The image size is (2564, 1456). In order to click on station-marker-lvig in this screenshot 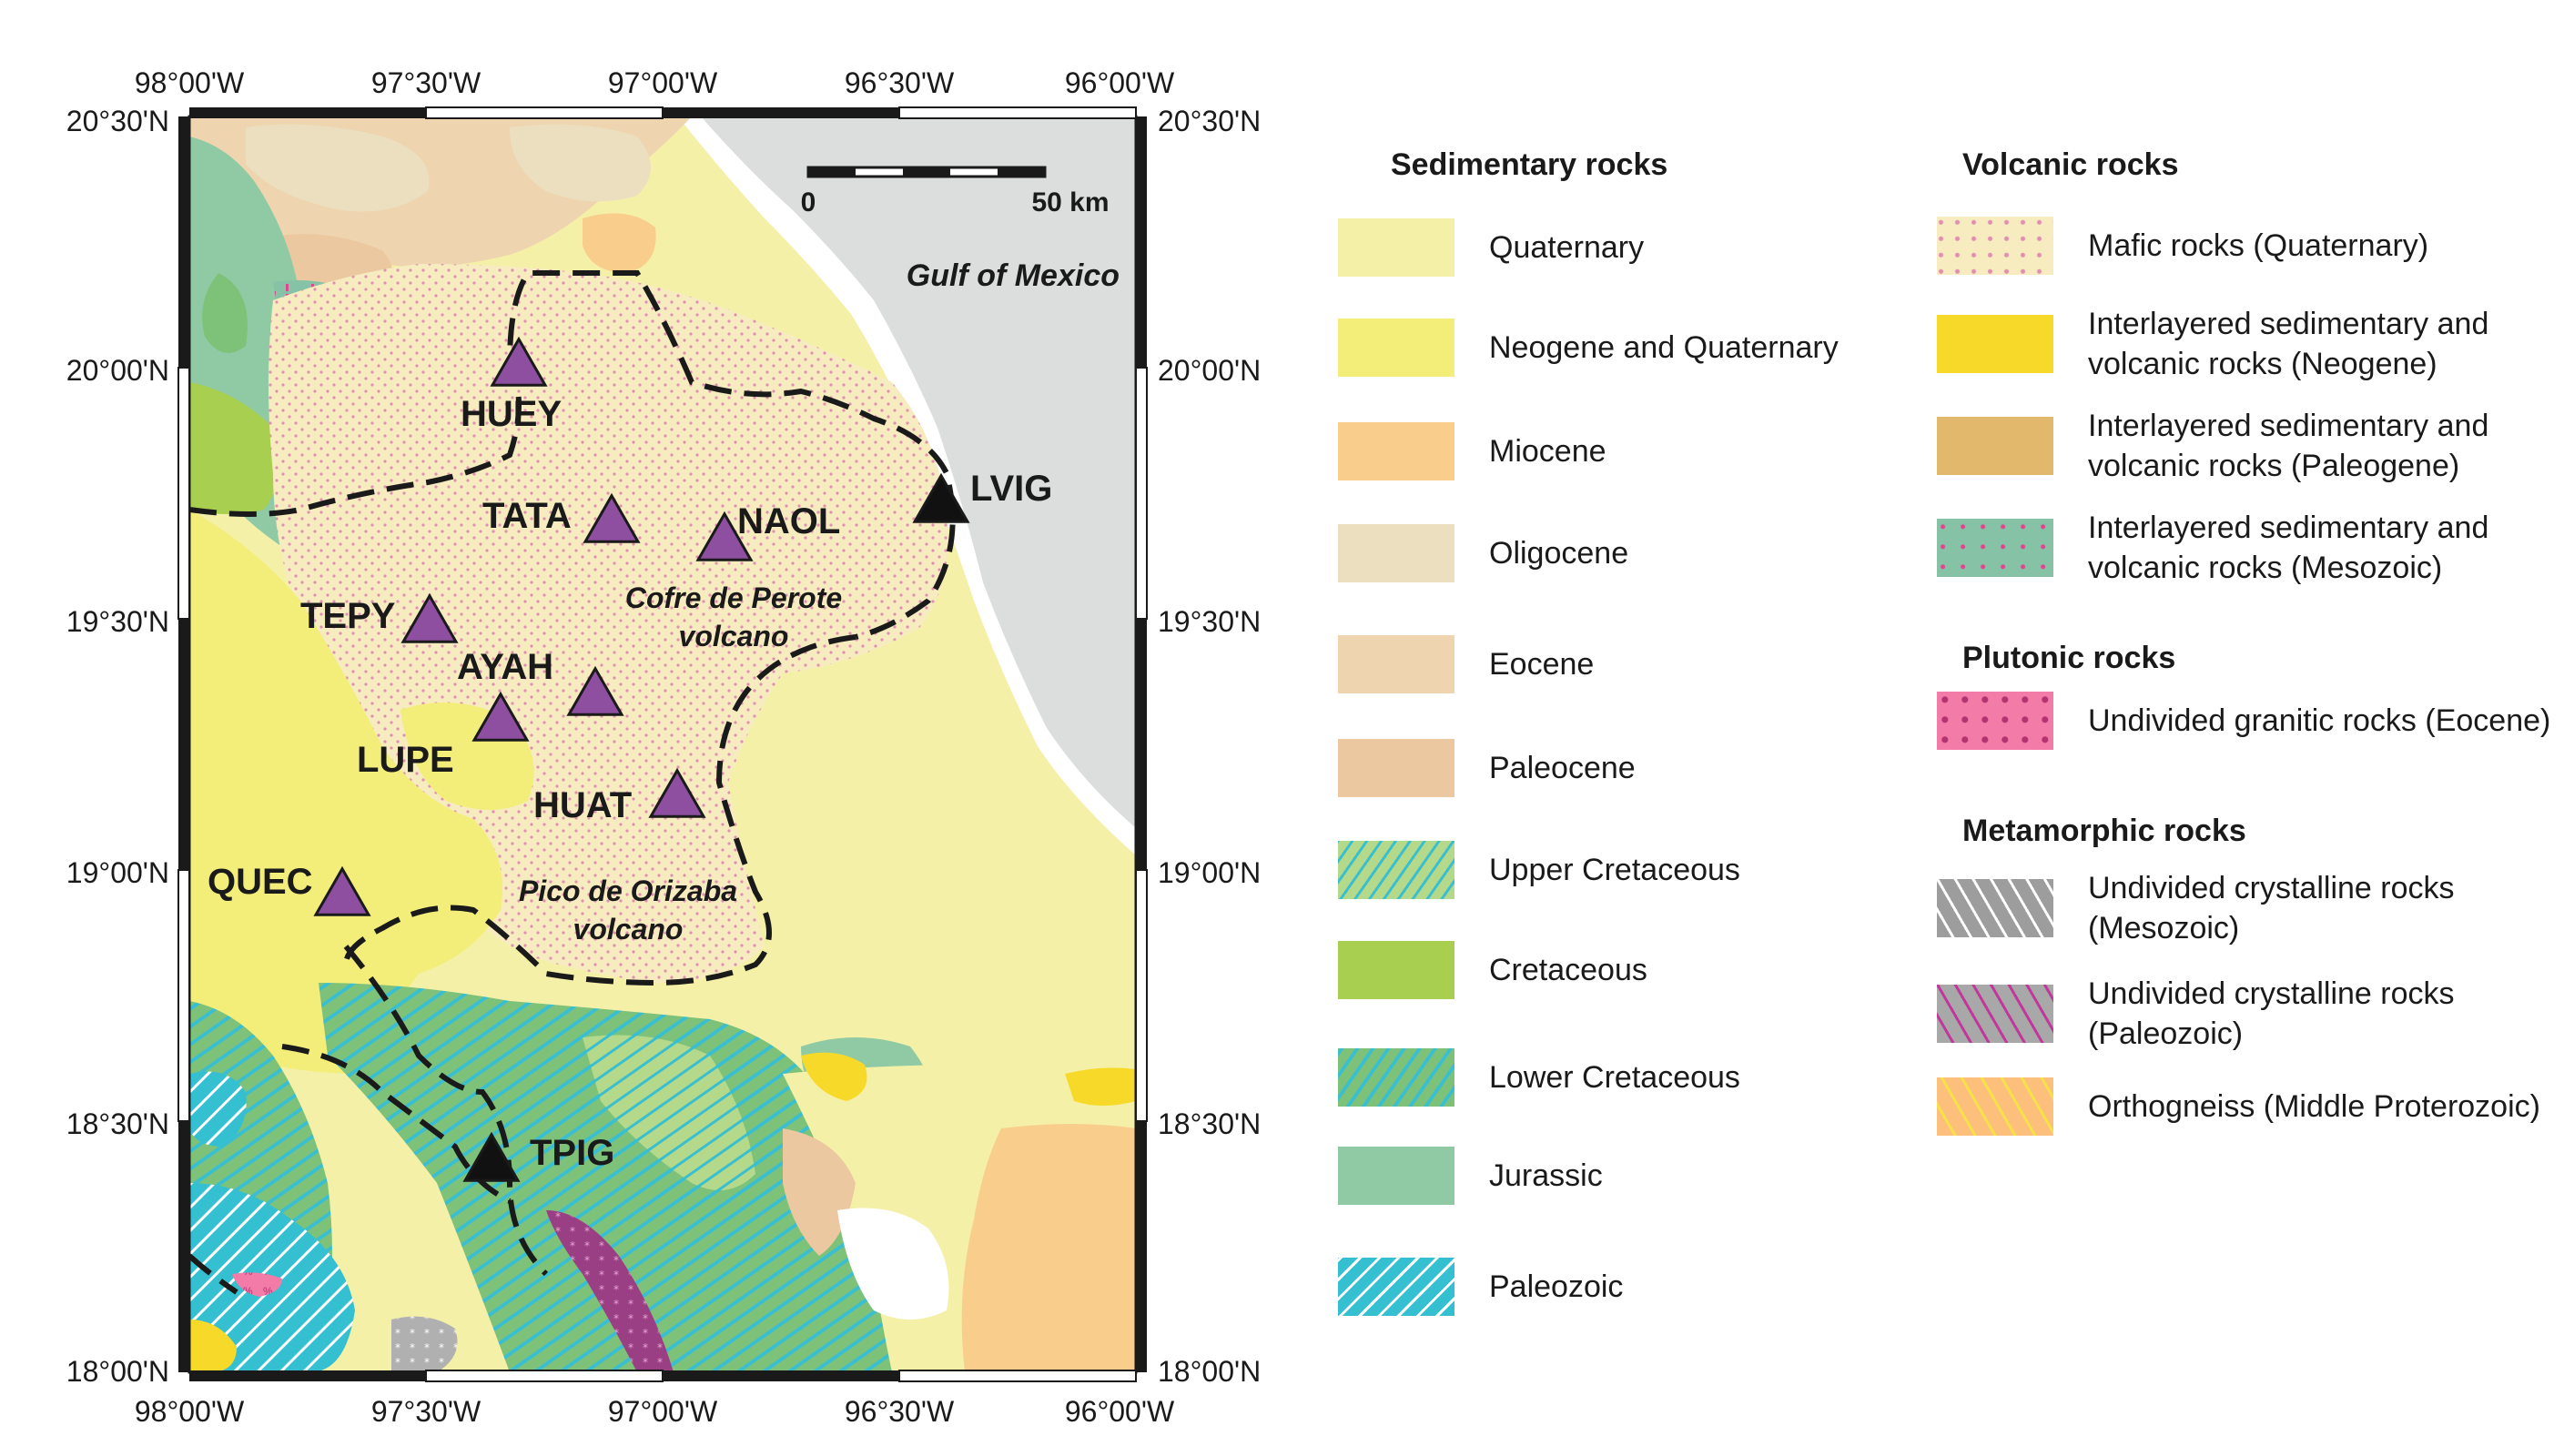, I will do `click(941, 497)`.